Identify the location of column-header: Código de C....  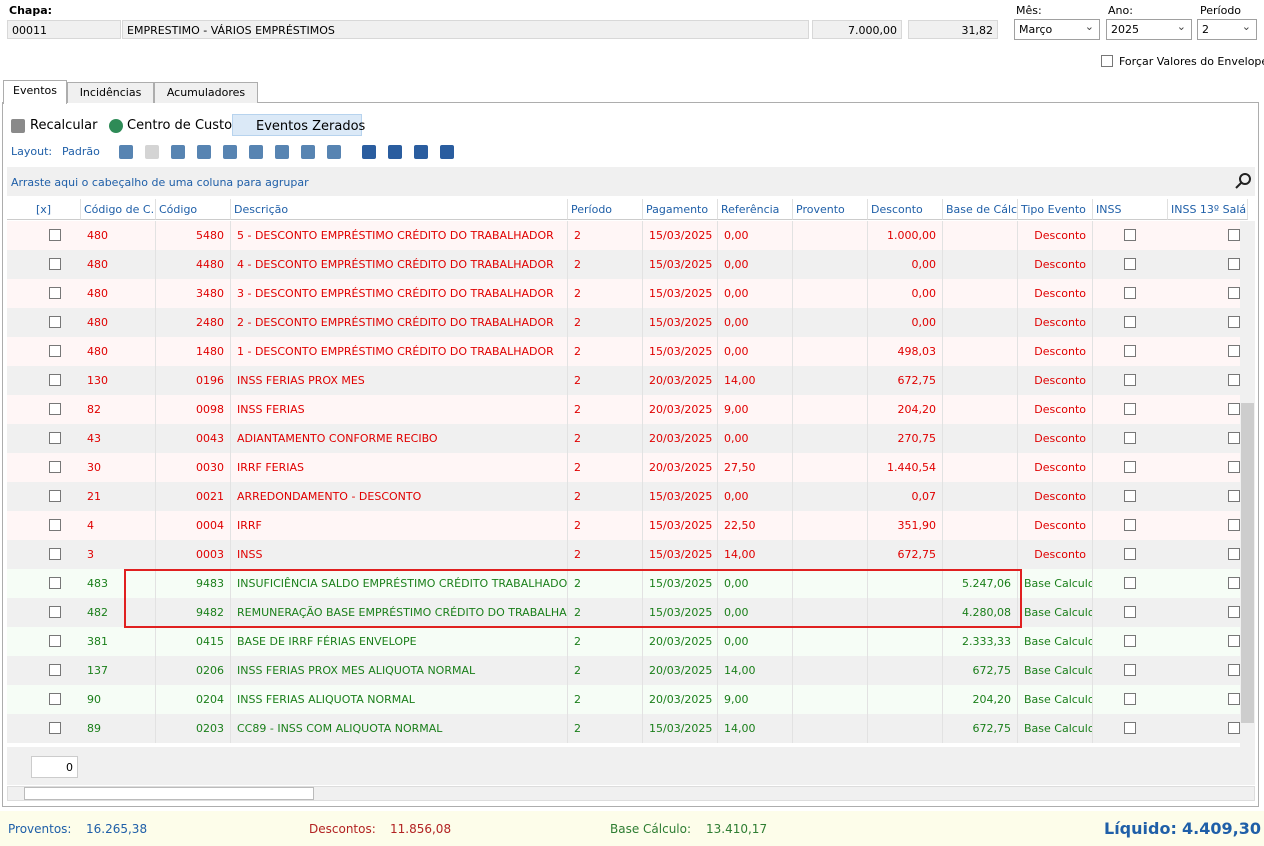
(118, 209).